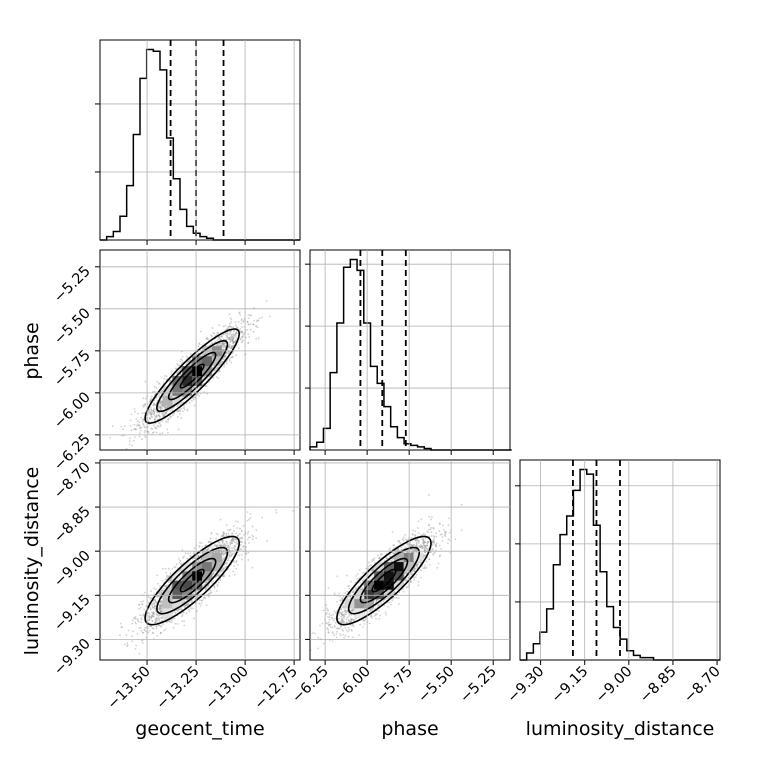  I want to click on tick-label-x-luminosity_distance-0: −9.30, so click(526, 685).